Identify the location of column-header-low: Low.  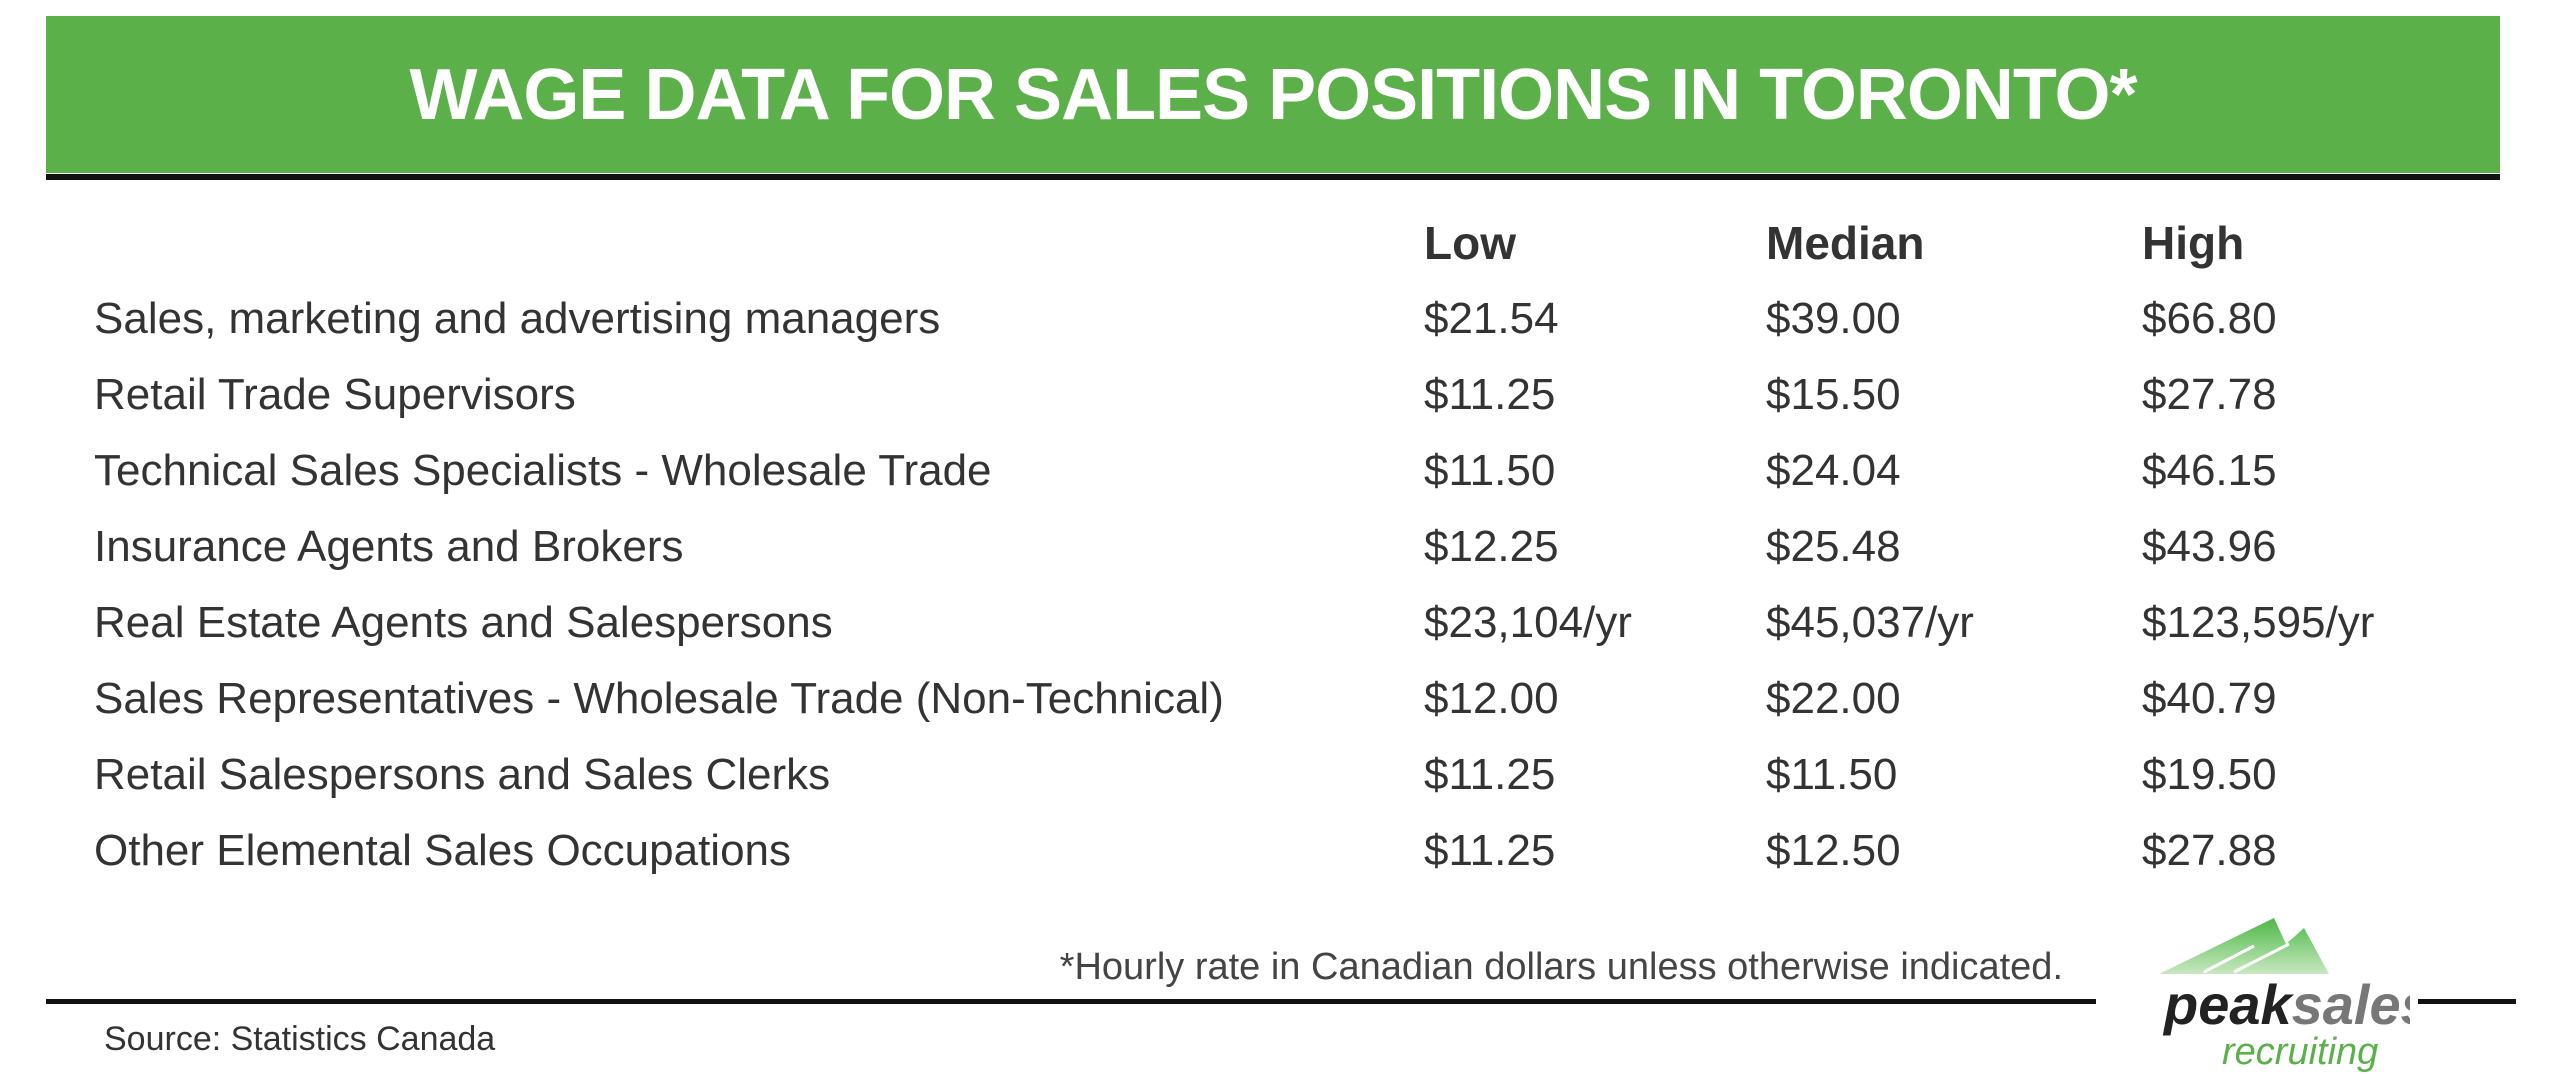
(1470, 243).